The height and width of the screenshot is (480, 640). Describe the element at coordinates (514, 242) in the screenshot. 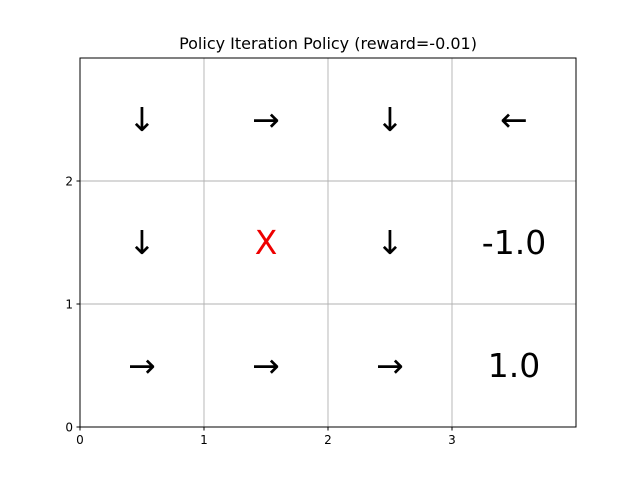

I see `policy-cell-r1-c3: -1.0` at that location.